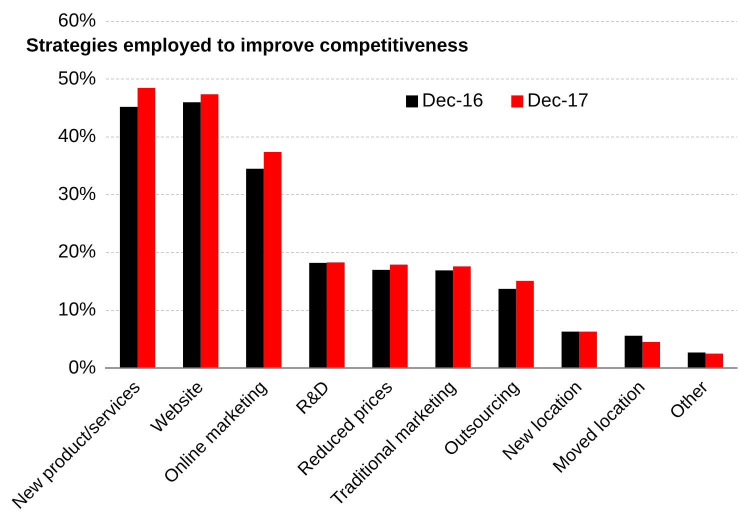 The width and height of the screenshot is (739, 517). What do you see at coordinates (77, 137) in the screenshot?
I see `y-tick-label: 40%` at bounding box center [77, 137].